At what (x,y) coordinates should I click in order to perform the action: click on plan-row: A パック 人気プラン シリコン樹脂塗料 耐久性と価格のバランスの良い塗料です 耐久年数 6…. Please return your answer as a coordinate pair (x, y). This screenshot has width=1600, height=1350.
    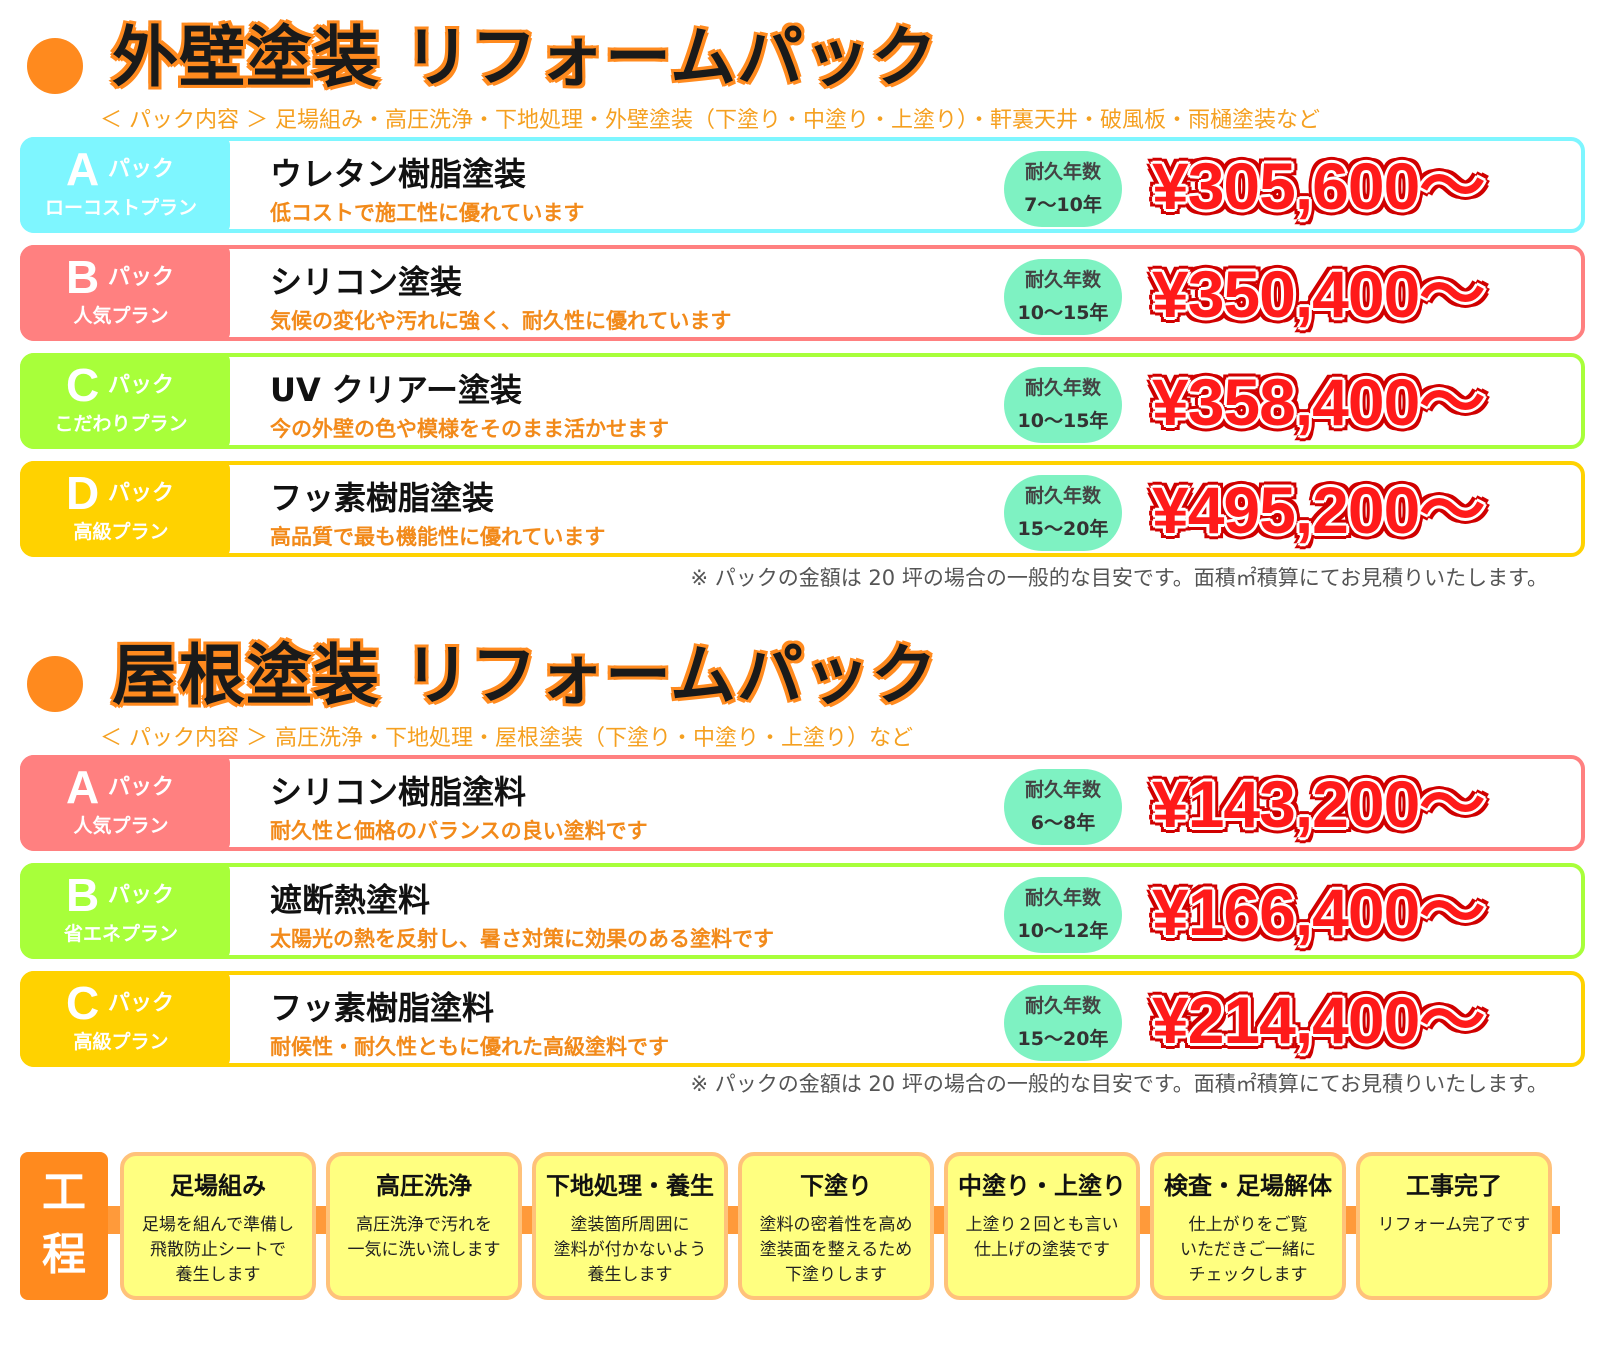
    Looking at the image, I should click on (802, 803).